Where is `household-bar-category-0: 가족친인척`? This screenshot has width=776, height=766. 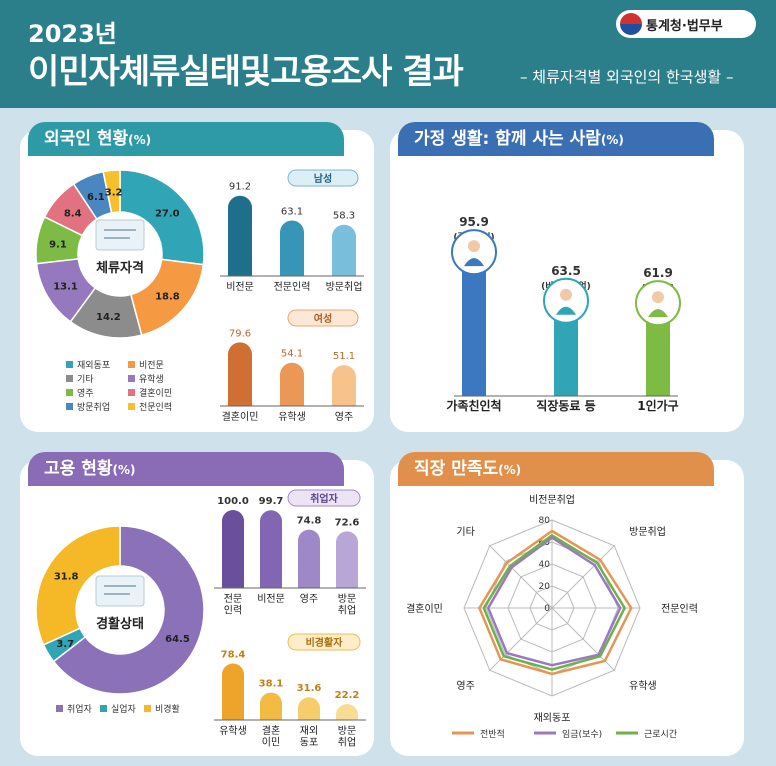 household-bar-category-0: 가족친인척 is located at coordinates (473, 405).